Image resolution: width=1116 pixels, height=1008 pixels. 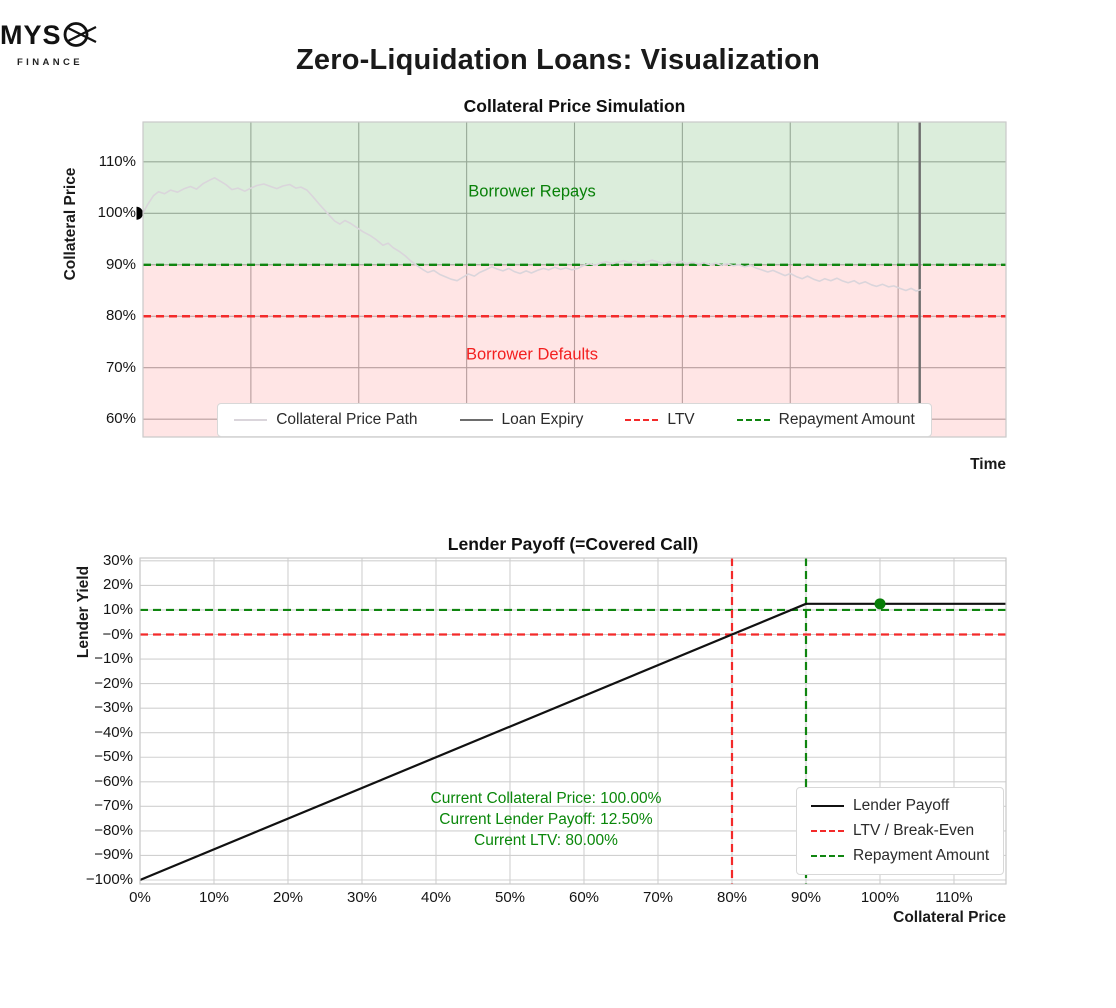 What do you see at coordinates (80, 34) in the screenshot?
I see `slashed-o-scissors-icon` at bounding box center [80, 34].